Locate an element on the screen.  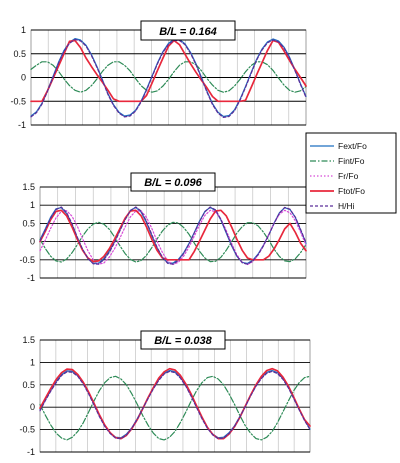
annotation-label: B/L = 0.038 is located at coordinates (183, 341).